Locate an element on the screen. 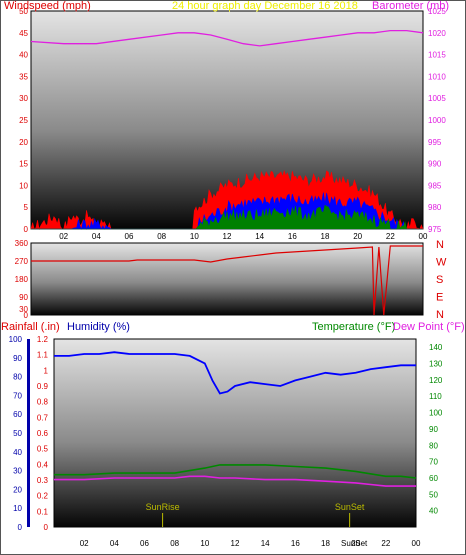 The width and height of the screenshot is (466, 555). temperature-tick: 140 is located at coordinates (436, 347).